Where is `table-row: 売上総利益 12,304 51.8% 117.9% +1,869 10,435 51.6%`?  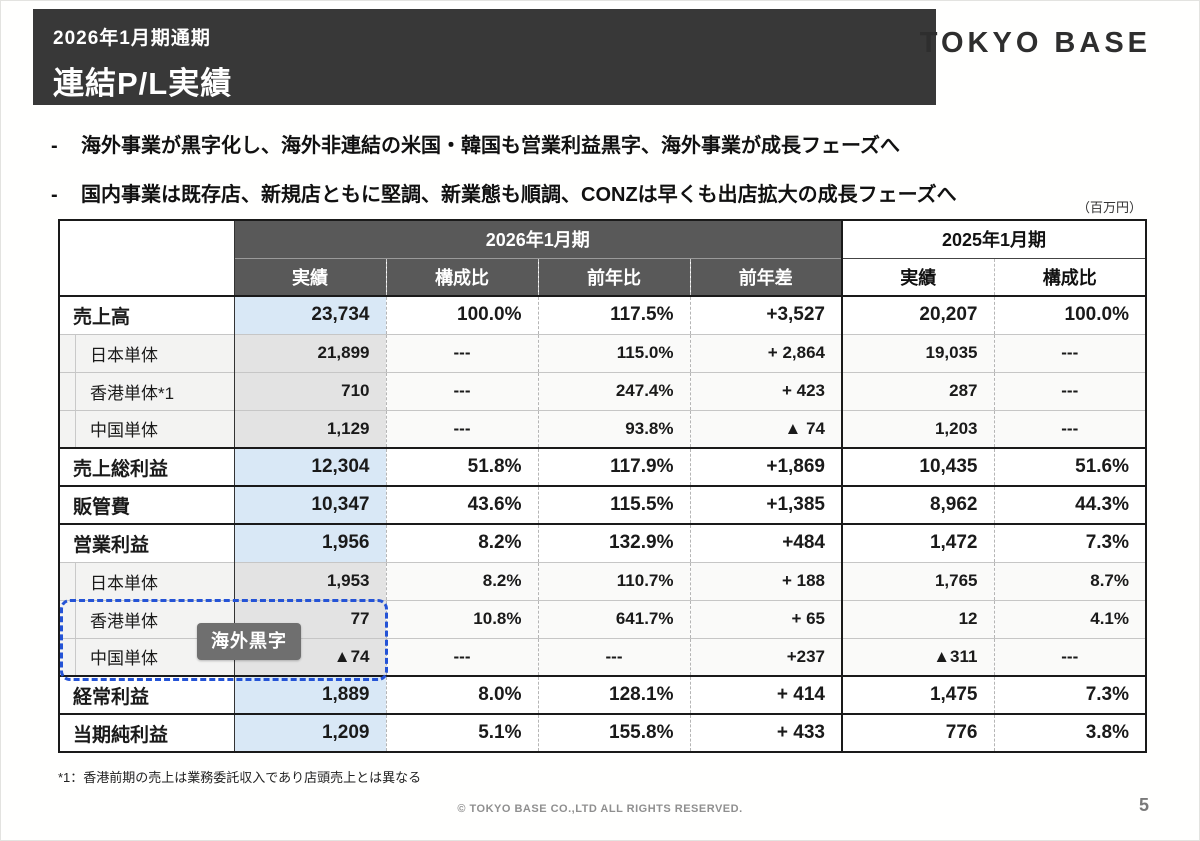 table-row: 売上総利益 12,304 51.8% 117.9% +1,869 10,435 51.6% is located at coordinates (602, 466).